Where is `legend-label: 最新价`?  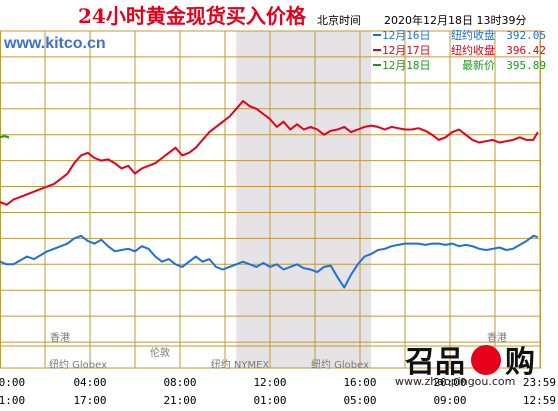 legend-label: 最新价 is located at coordinates (478, 65).